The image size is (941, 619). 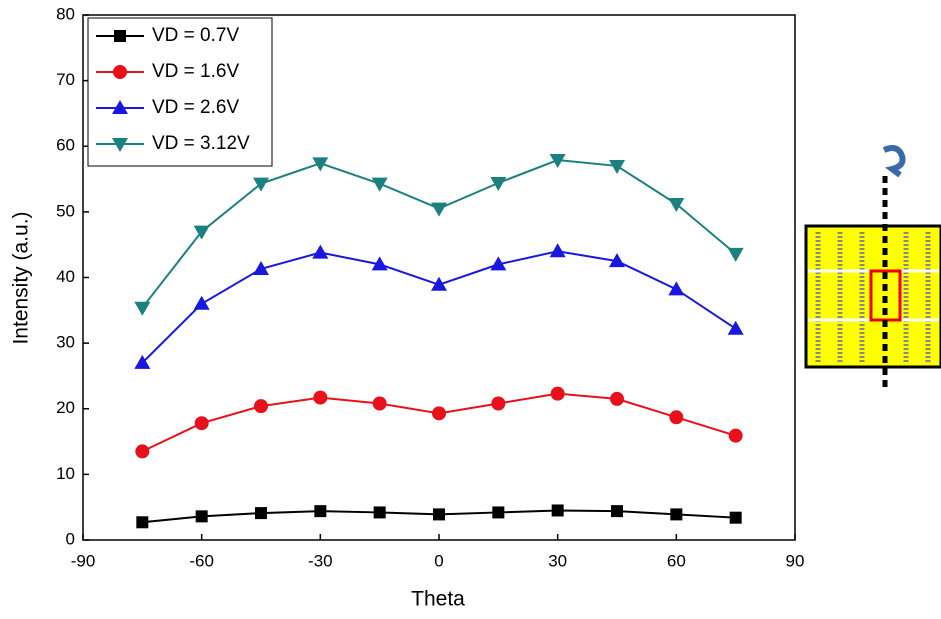 What do you see at coordinates (195, 71) in the screenshot?
I see `legend-label: VD = 1.6V` at bounding box center [195, 71].